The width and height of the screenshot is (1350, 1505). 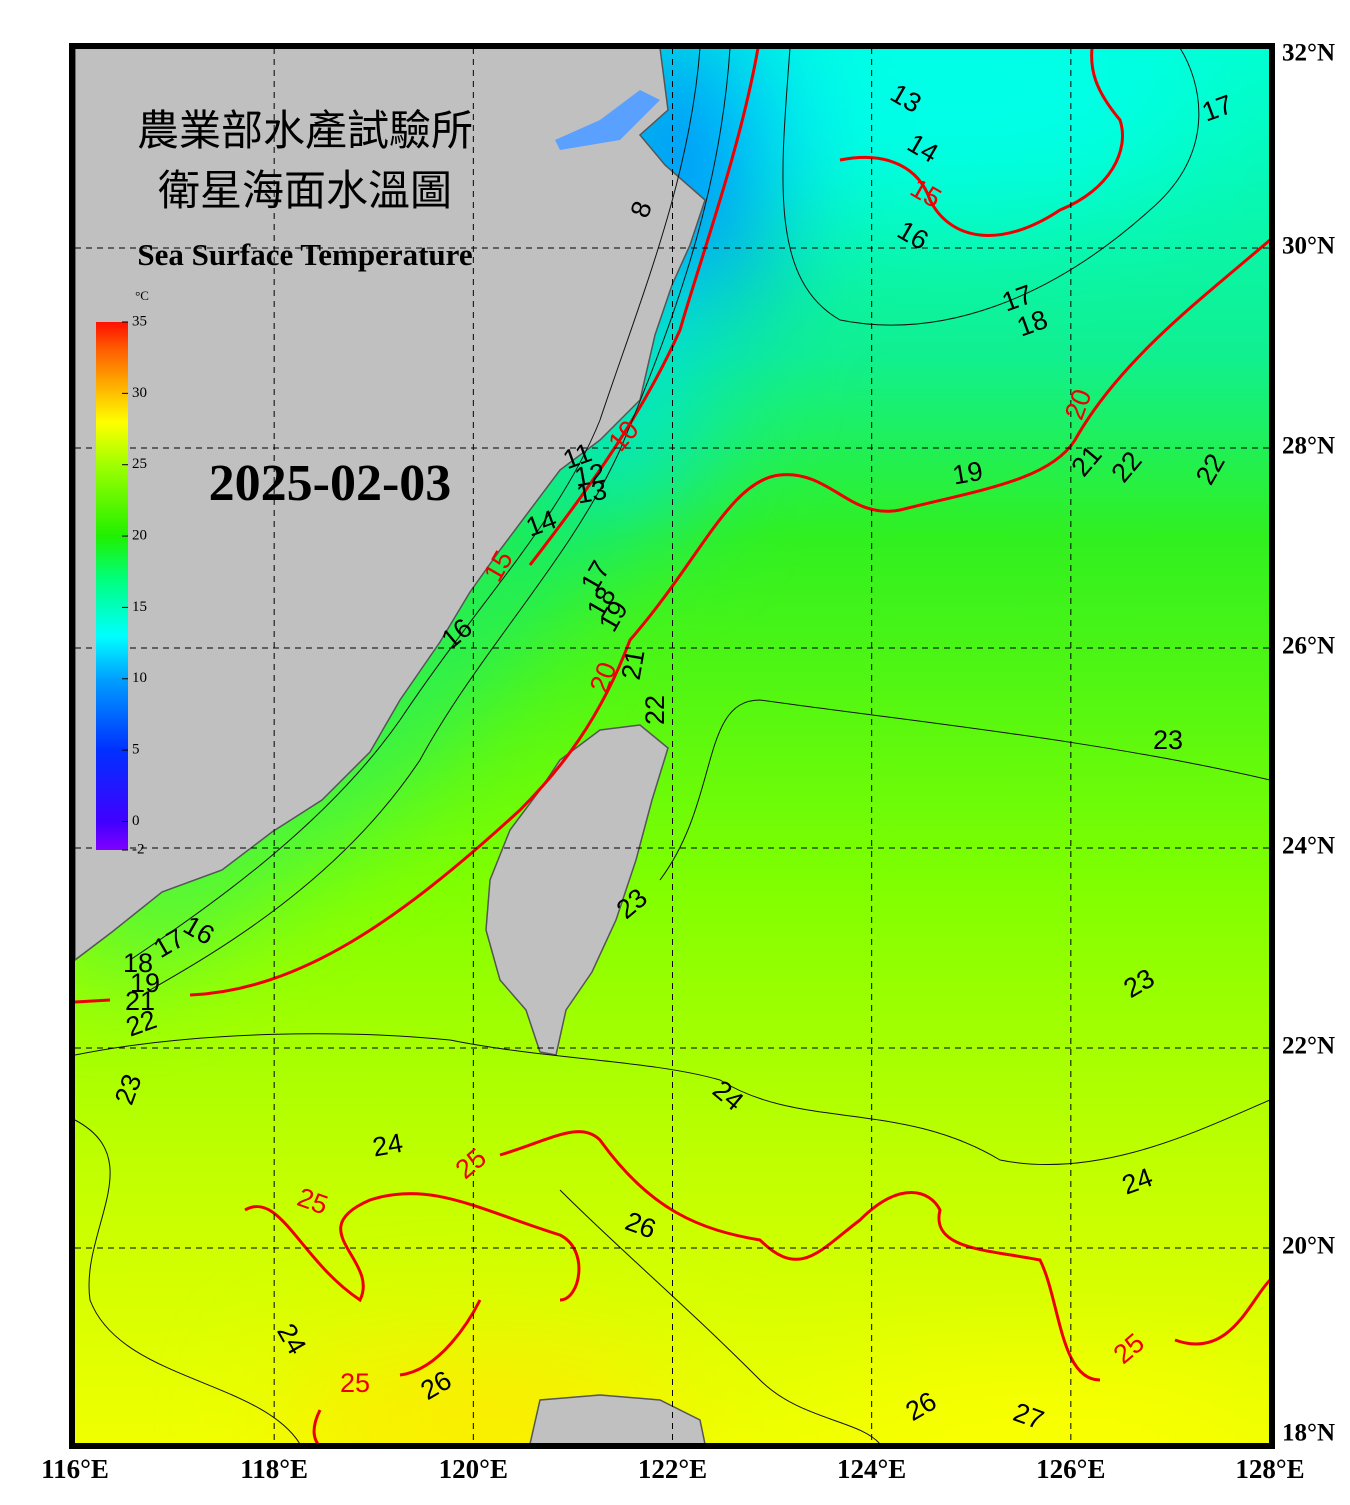 I want to click on lat-label: 26°N, so click(x=1308, y=646).